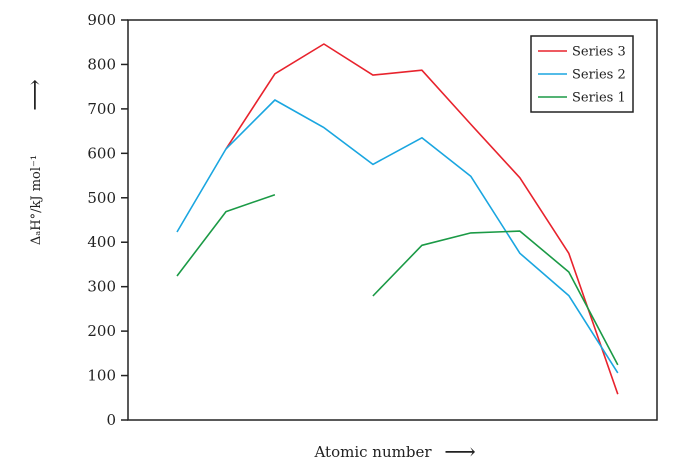 Image resolution: width=685 pixels, height=466 pixels. What do you see at coordinates (36, 200) in the screenshot?
I see `y-axis-label: ΔₐH°/kJ mol⁻¹` at bounding box center [36, 200].